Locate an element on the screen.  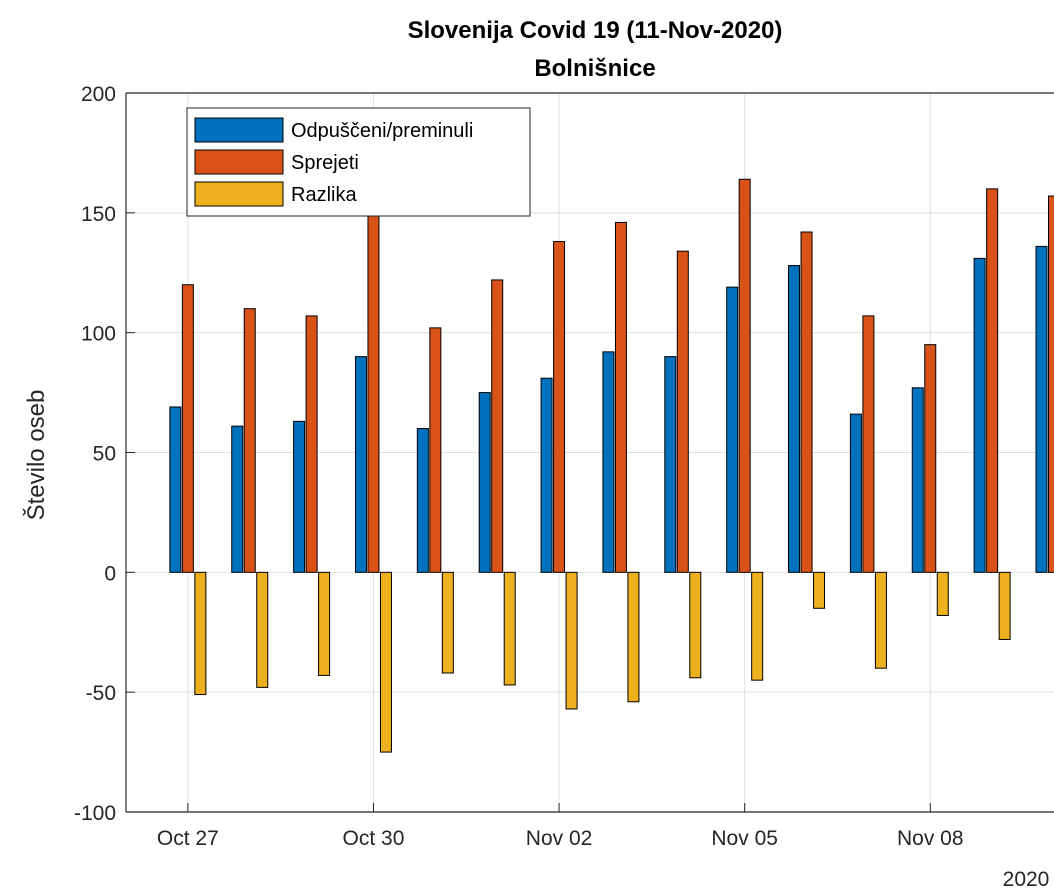
y-axis-label: Število oseb is located at coordinates (36, 455).